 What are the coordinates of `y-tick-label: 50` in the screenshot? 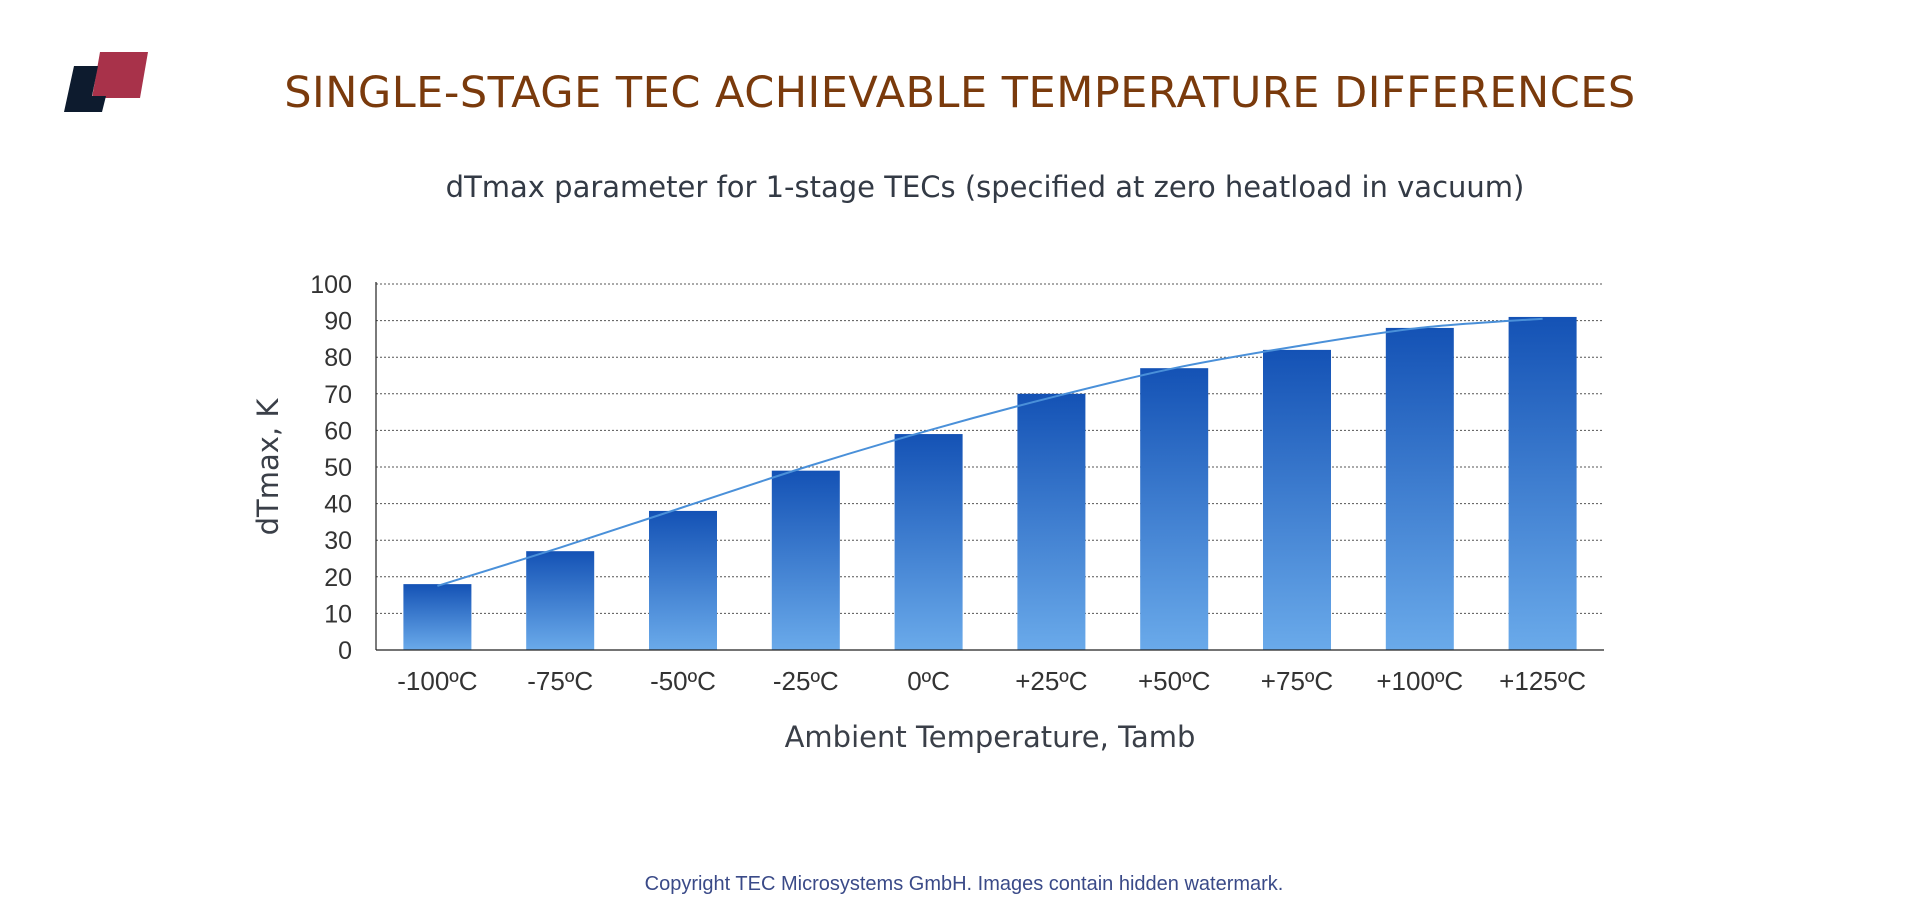 It's located at (338, 468).